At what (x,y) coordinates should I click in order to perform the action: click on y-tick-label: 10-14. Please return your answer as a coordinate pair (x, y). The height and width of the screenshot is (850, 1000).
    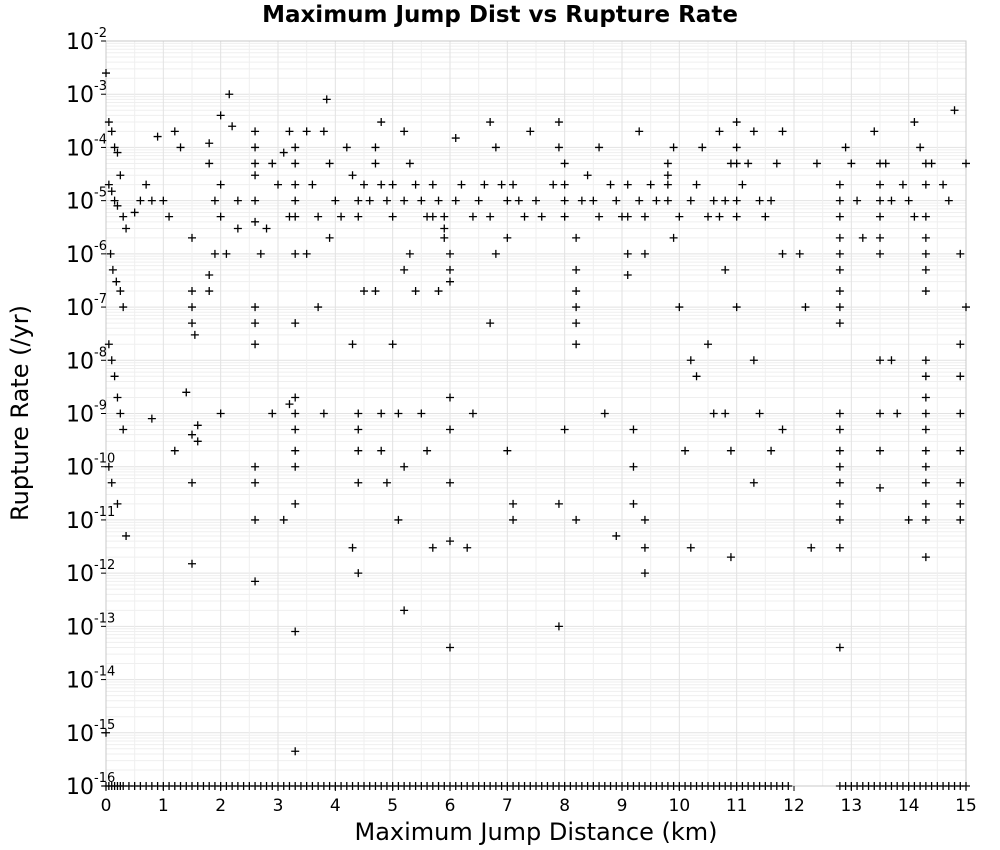
    Looking at the image, I should click on (90, 679).